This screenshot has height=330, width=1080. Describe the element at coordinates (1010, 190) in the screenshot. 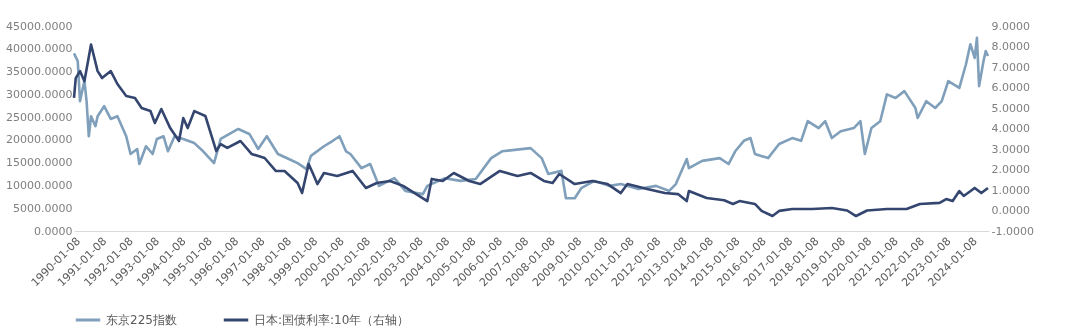

I see `y2-tick-label: 1.0000` at that location.